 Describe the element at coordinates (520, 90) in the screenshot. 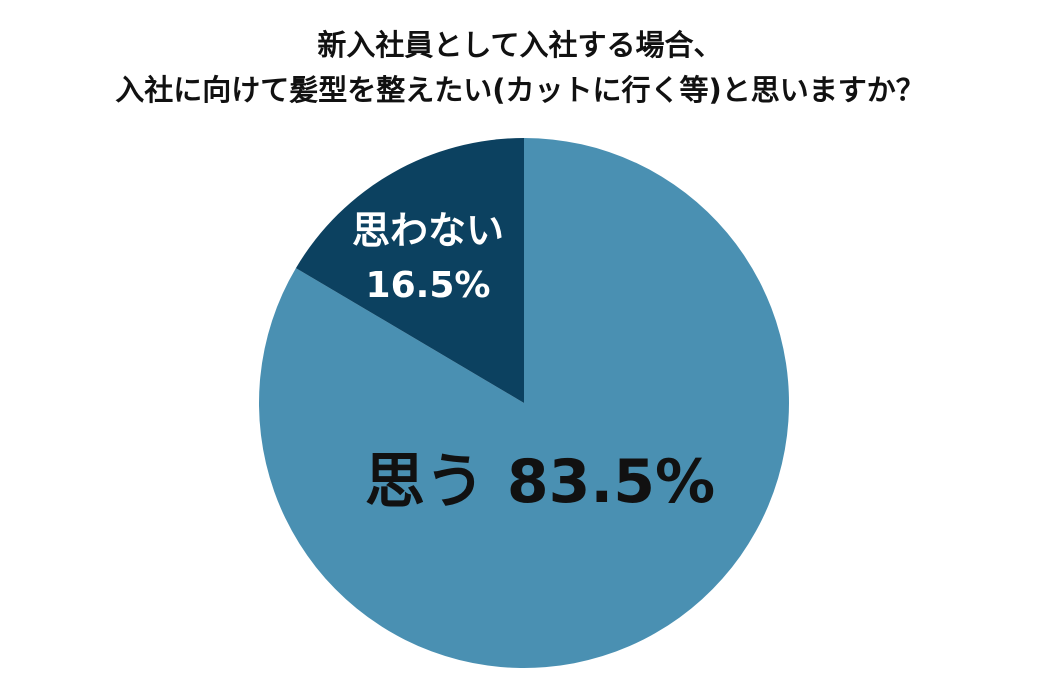

I see `chart-title: 入社に向けて髪型を整えたい(カットに行く等)と思いますか？` at that location.